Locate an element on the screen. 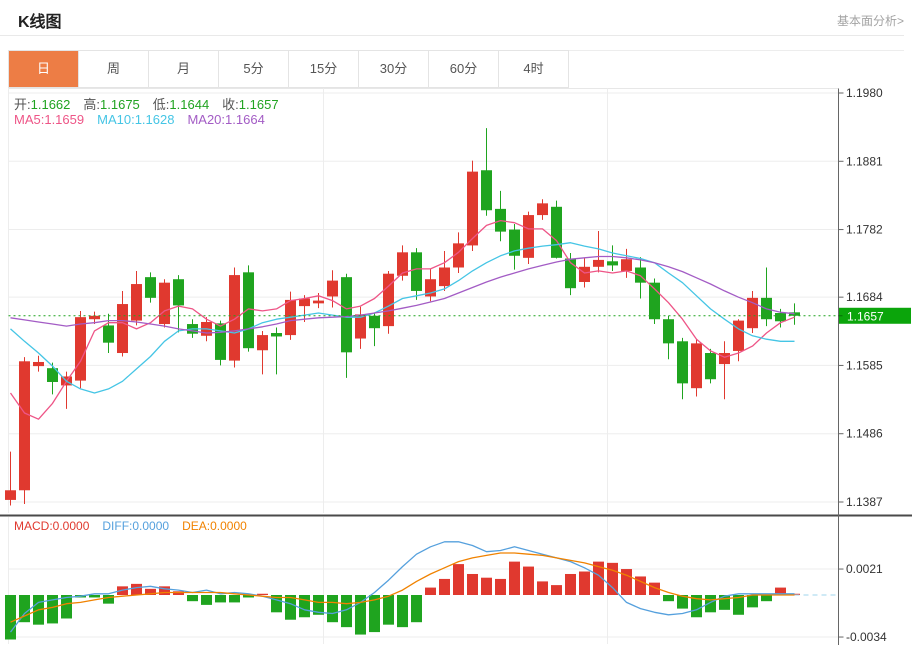  maRow-item: MA5:1.1659 is located at coordinates (49, 119).